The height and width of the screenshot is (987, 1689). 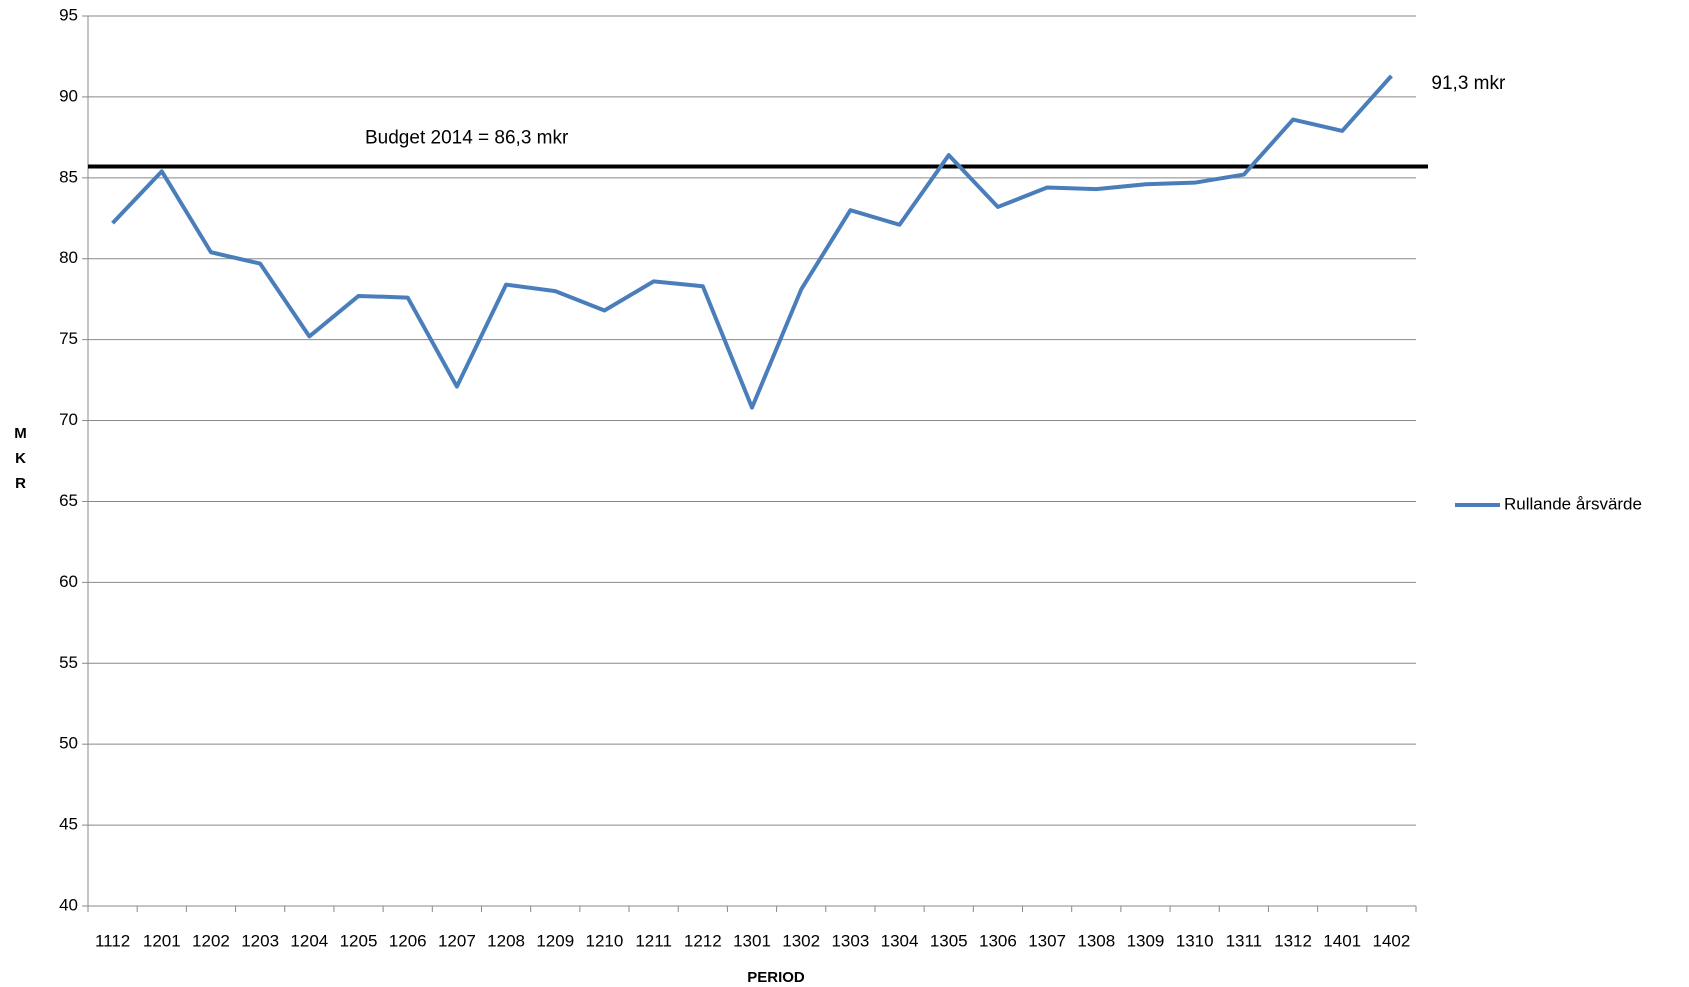 What do you see at coordinates (776, 977) in the screenshot?
I see `x-axis-title: PERIOD` at bounding box center [776, 977].